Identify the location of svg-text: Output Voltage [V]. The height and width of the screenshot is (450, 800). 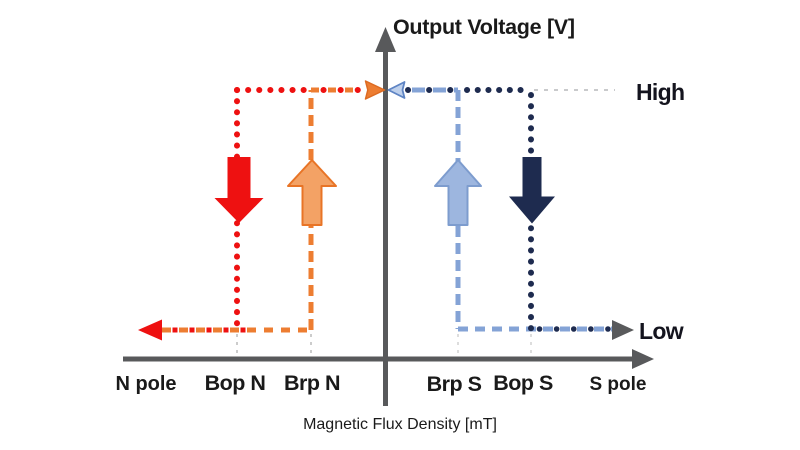
(484, 27).